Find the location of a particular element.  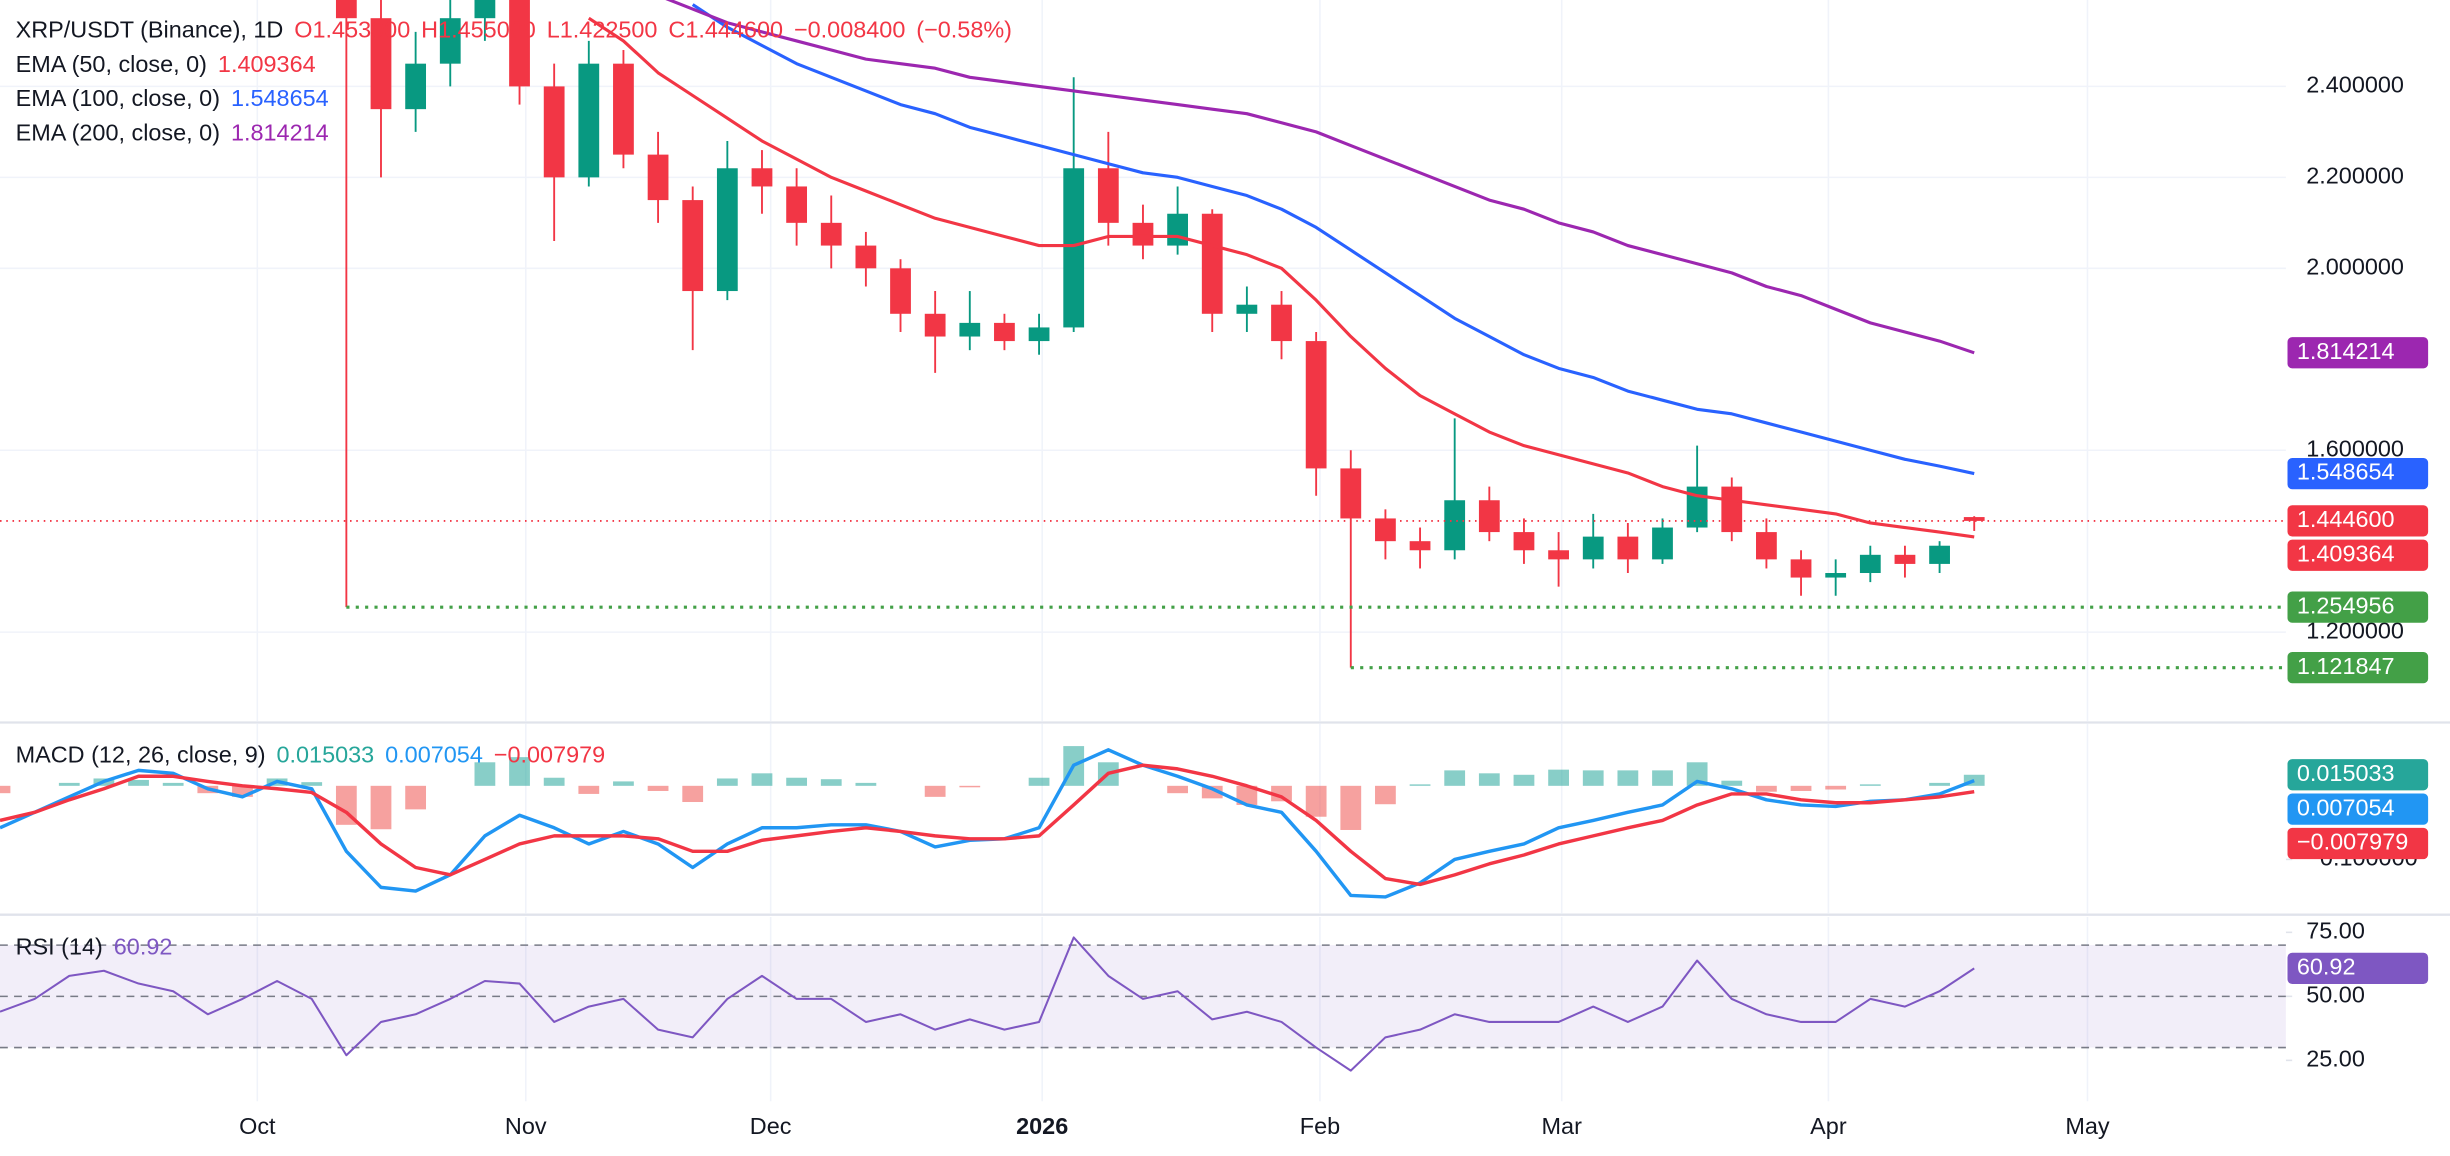

legend-text: 1.814214 is located at coordinates (280, 133).